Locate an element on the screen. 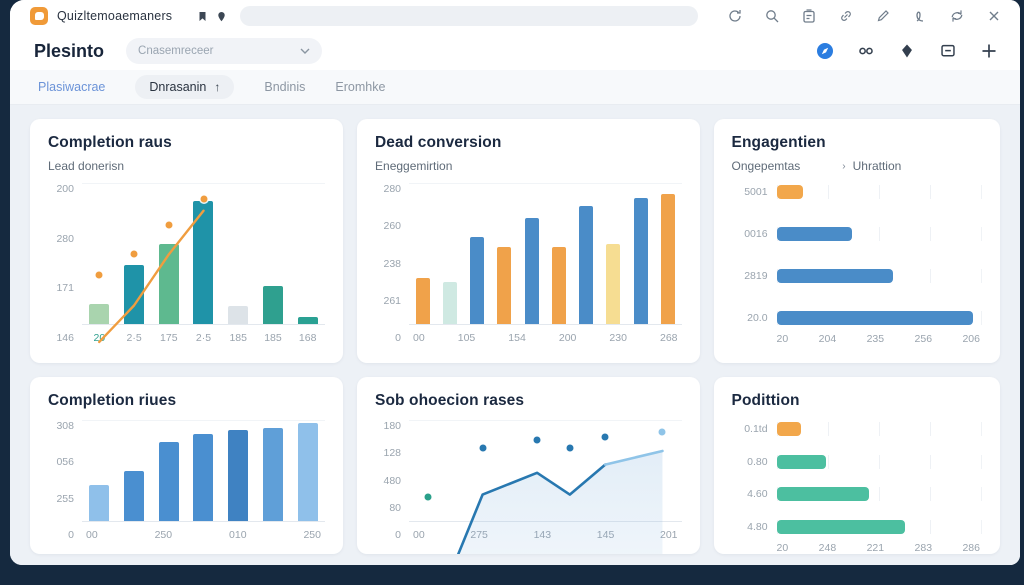 This screenshot has height=585, width=1024. titlebar: Quizltemoaemaners is located at coordinates (515, 16).